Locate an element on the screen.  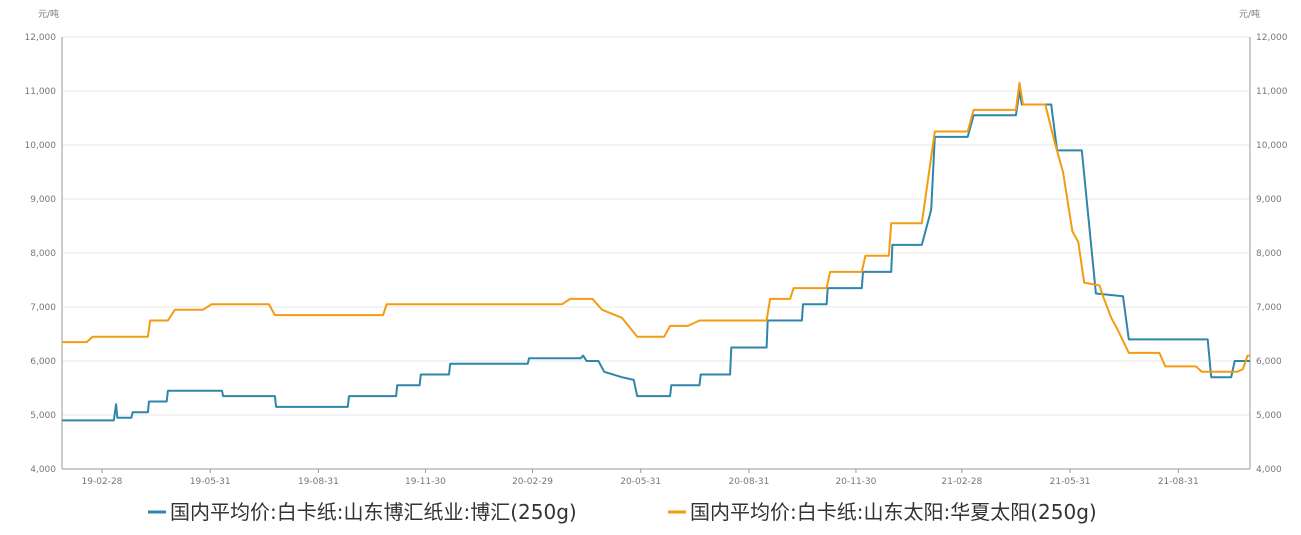
x-tick-label: 20-05-31 is located at coordinates (640, 482).